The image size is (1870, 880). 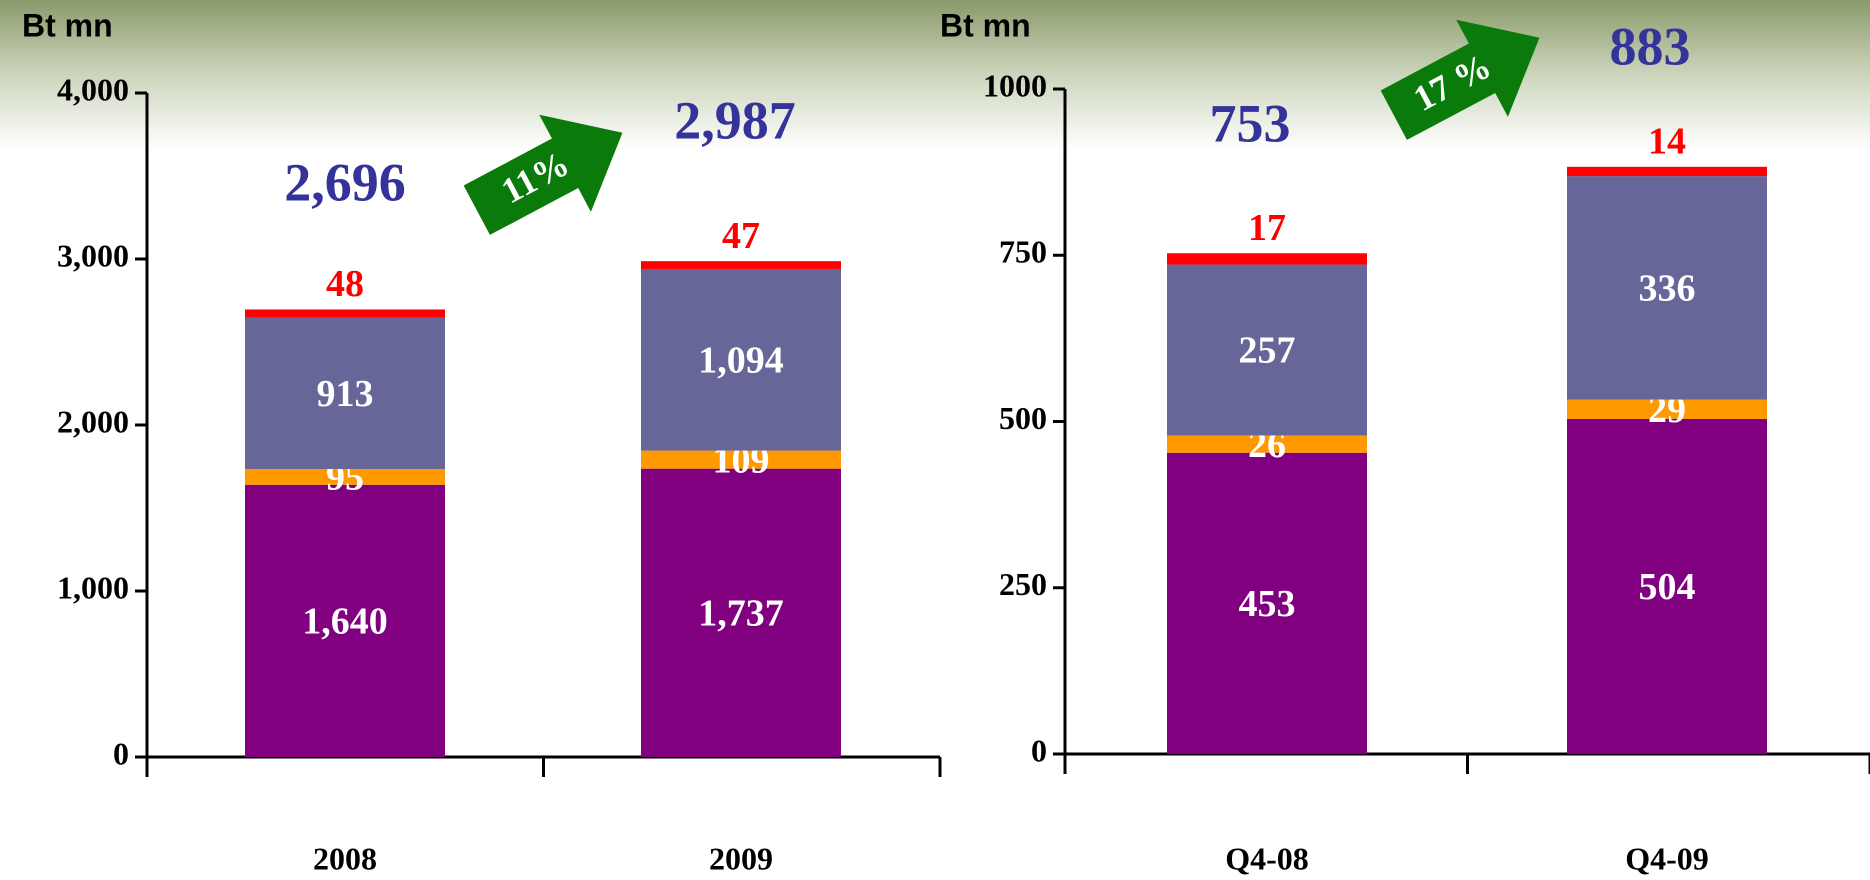 I want to click on data-label: 48, so click(x=345, y=284).